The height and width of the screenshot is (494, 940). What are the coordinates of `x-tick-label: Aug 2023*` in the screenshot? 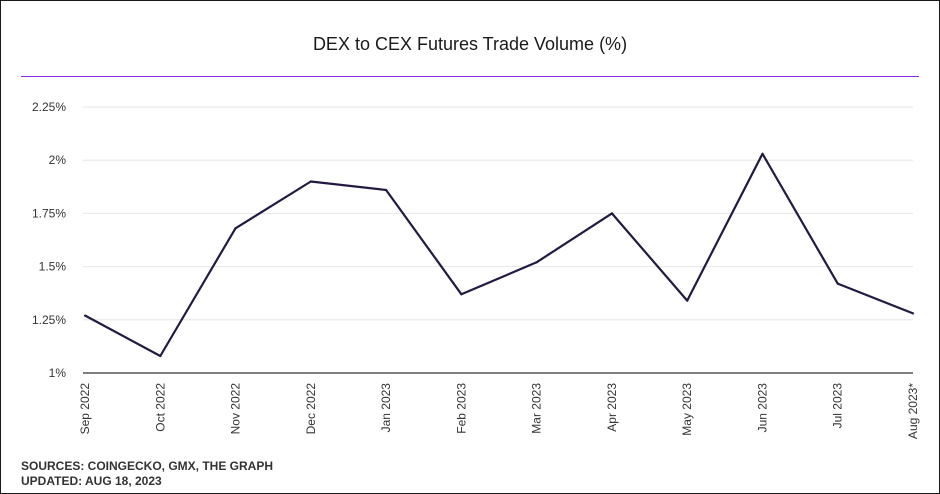 It's located at (913, 411).